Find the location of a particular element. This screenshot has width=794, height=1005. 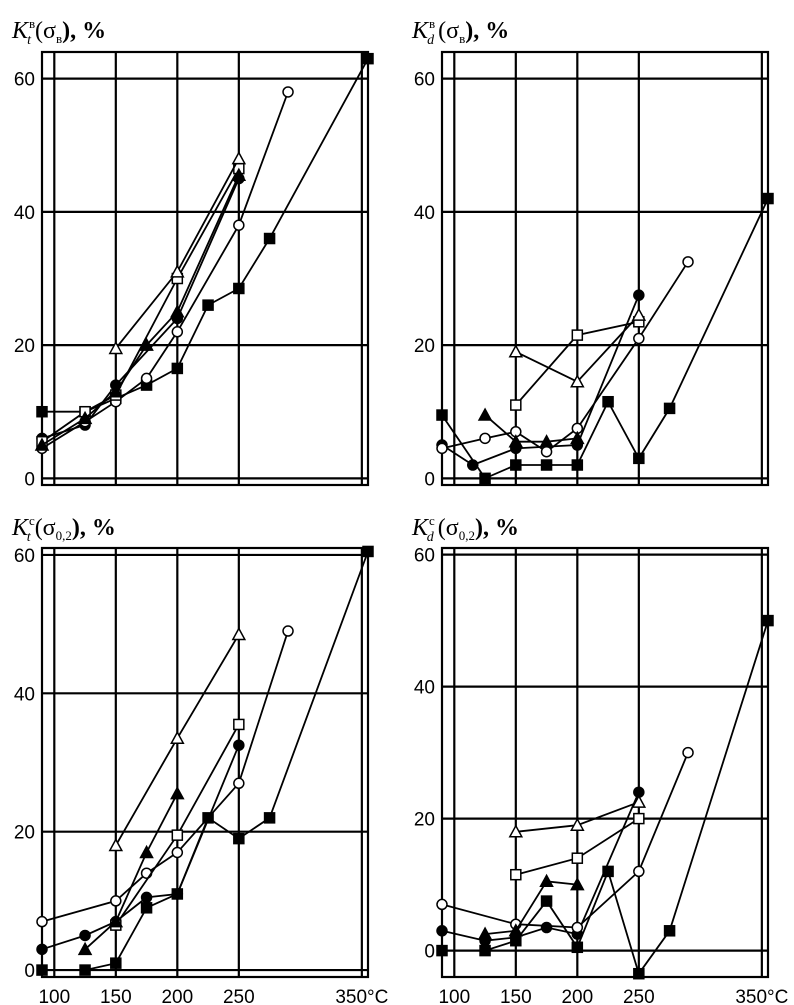

x-tick-label: 200 is located at coordinates (177, 996).